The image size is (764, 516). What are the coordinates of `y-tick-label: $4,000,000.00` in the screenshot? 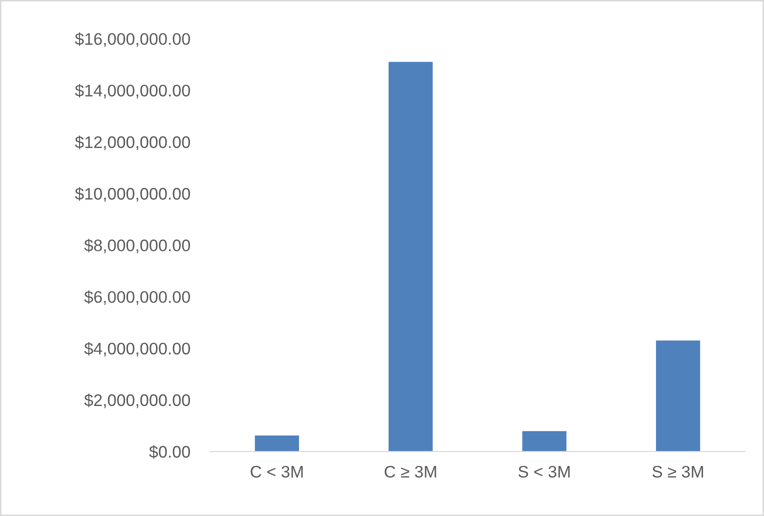 It's located at (137, 349).